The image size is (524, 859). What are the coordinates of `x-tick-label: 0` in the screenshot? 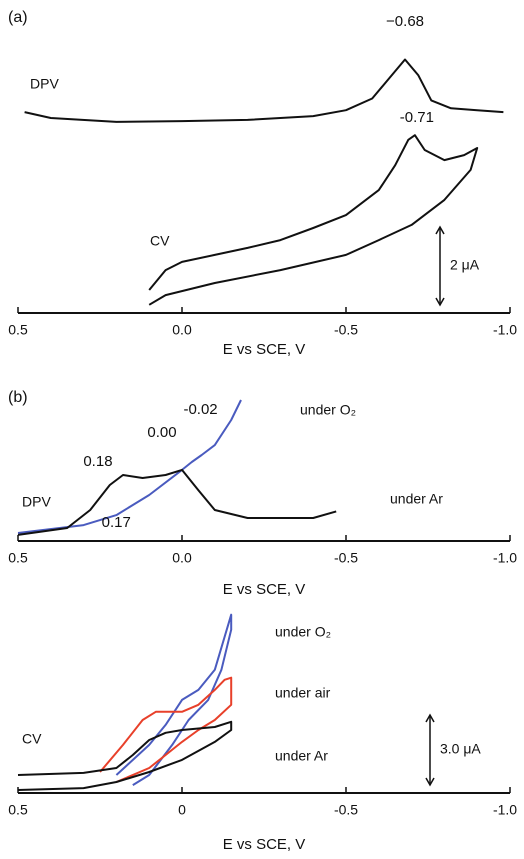 It's located at (182, 810).